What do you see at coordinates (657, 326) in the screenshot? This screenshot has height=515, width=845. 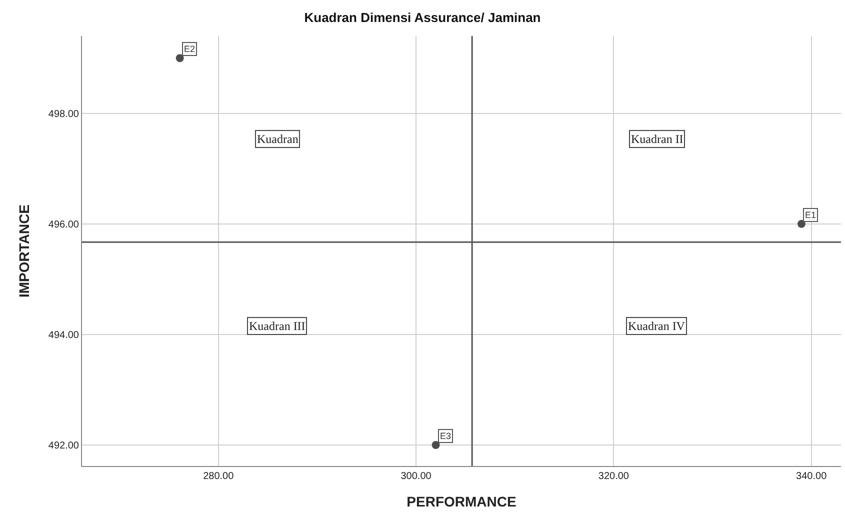 I see `annotation: Kuadran IV` at bounding box center [657, 326].